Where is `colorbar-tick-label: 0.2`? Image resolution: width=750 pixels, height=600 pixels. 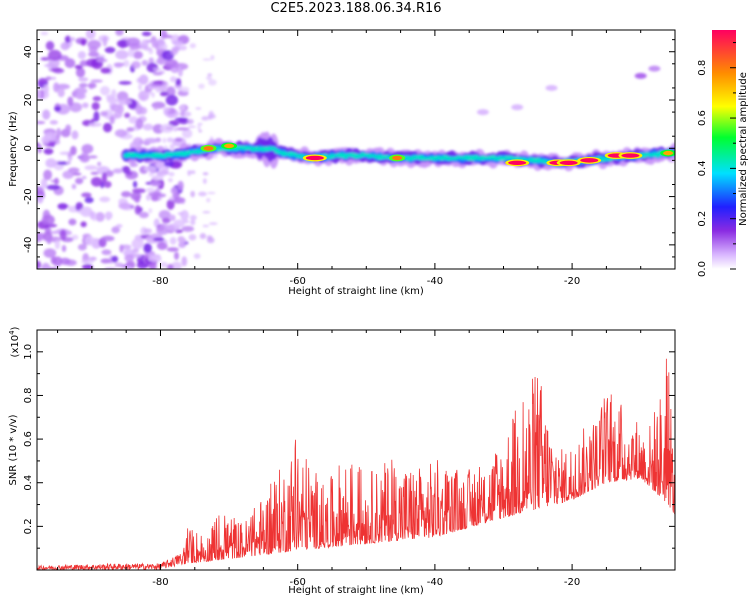 colorbar-tick-label: 0.2 is located at coordinates (702, 219).